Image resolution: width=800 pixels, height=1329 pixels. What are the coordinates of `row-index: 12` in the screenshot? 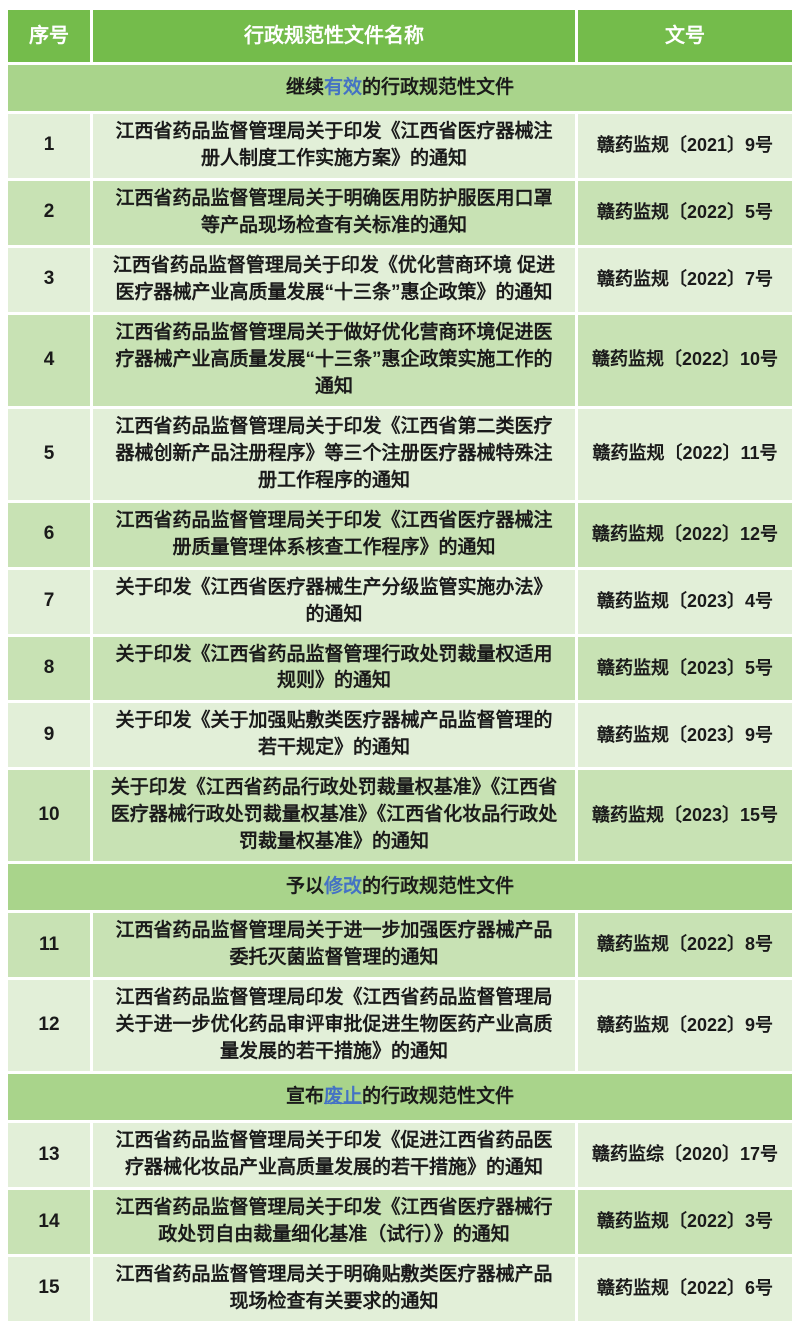 It's located at (49, 1026).